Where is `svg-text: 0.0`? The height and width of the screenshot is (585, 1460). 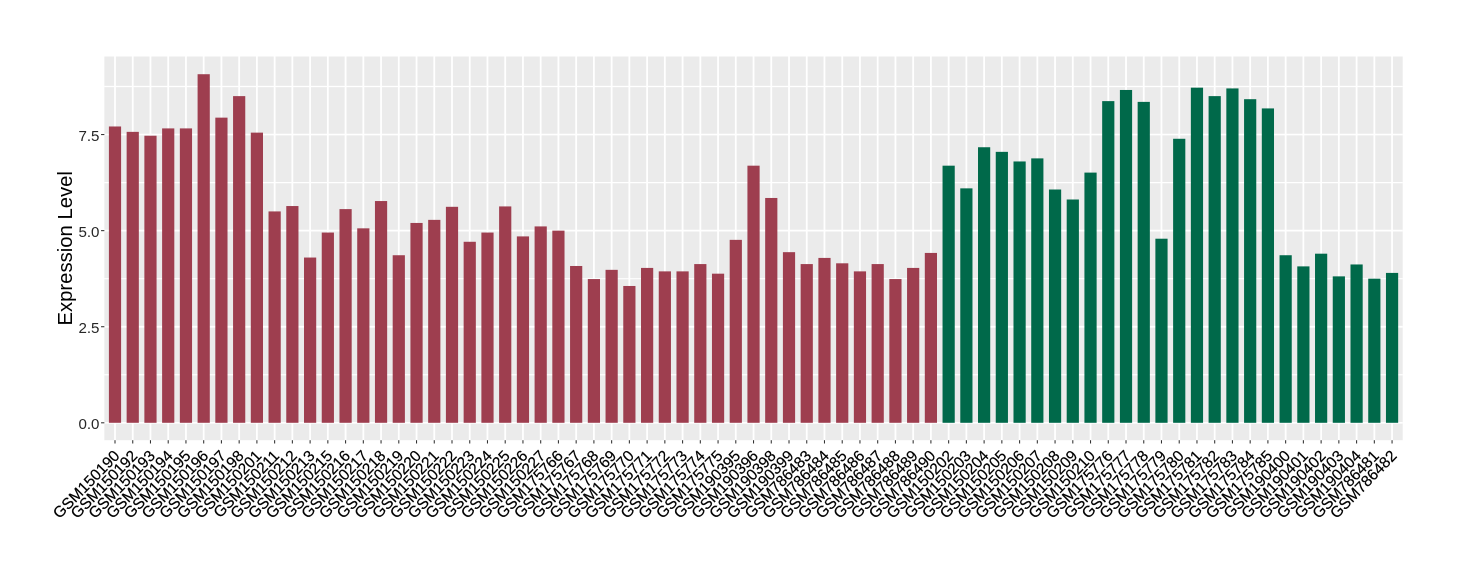
svg-text: 0.0 is located at coordinates (88, 424).